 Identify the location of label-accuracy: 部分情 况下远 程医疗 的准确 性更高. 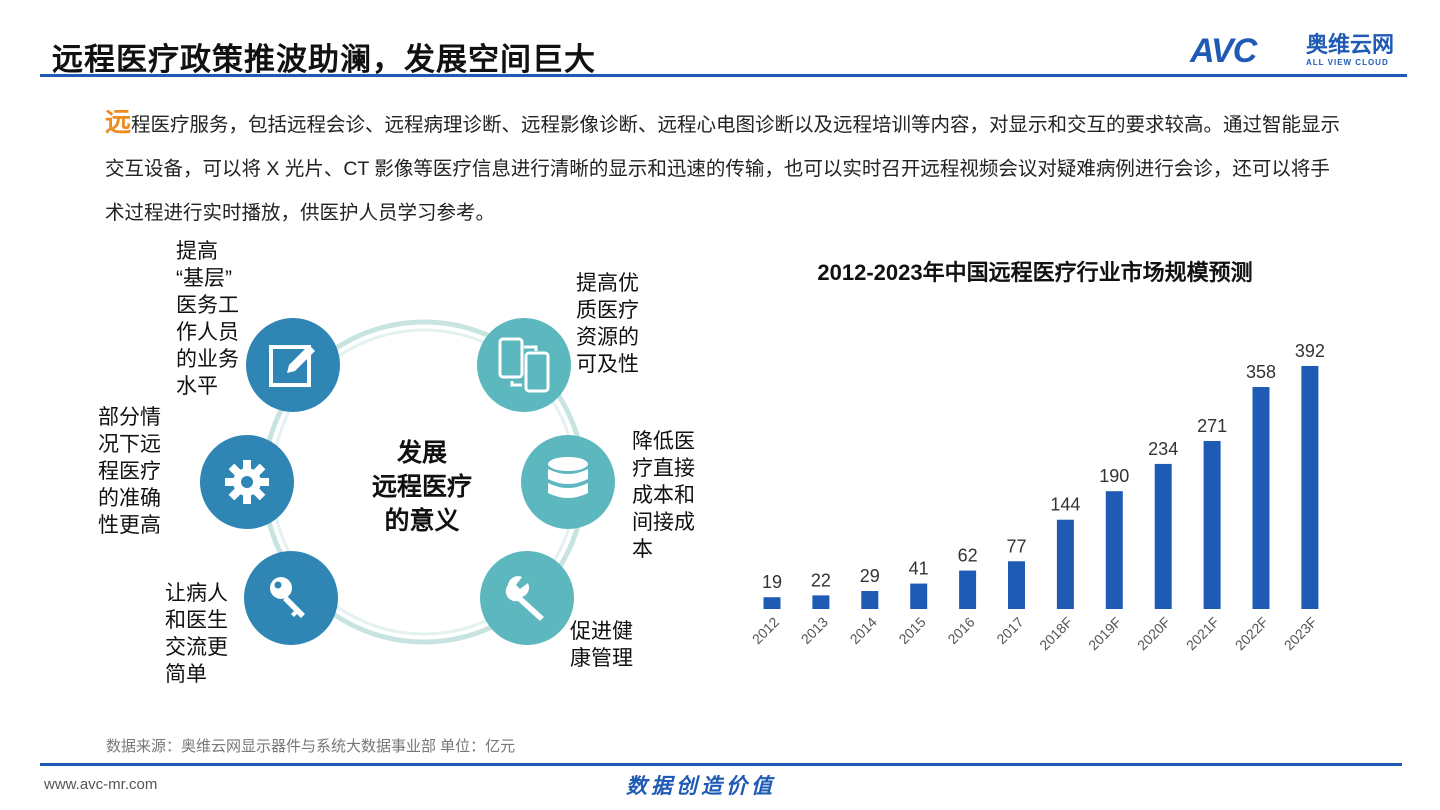
(129, 471).